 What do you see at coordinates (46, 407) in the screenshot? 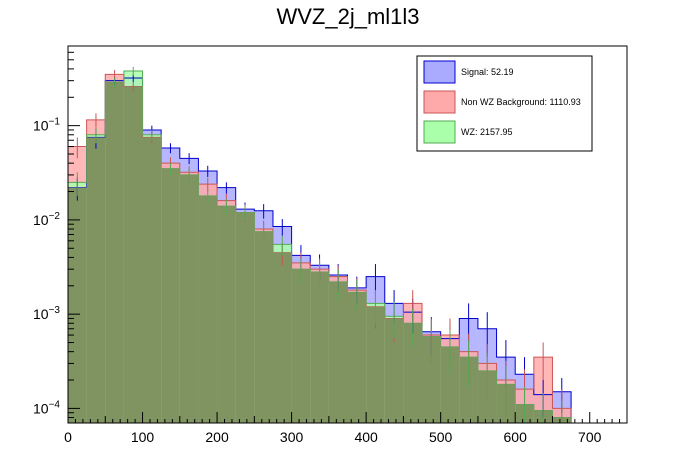
I see `y-tick-label: 10⁻⁴` at bounding box center [46, 407].